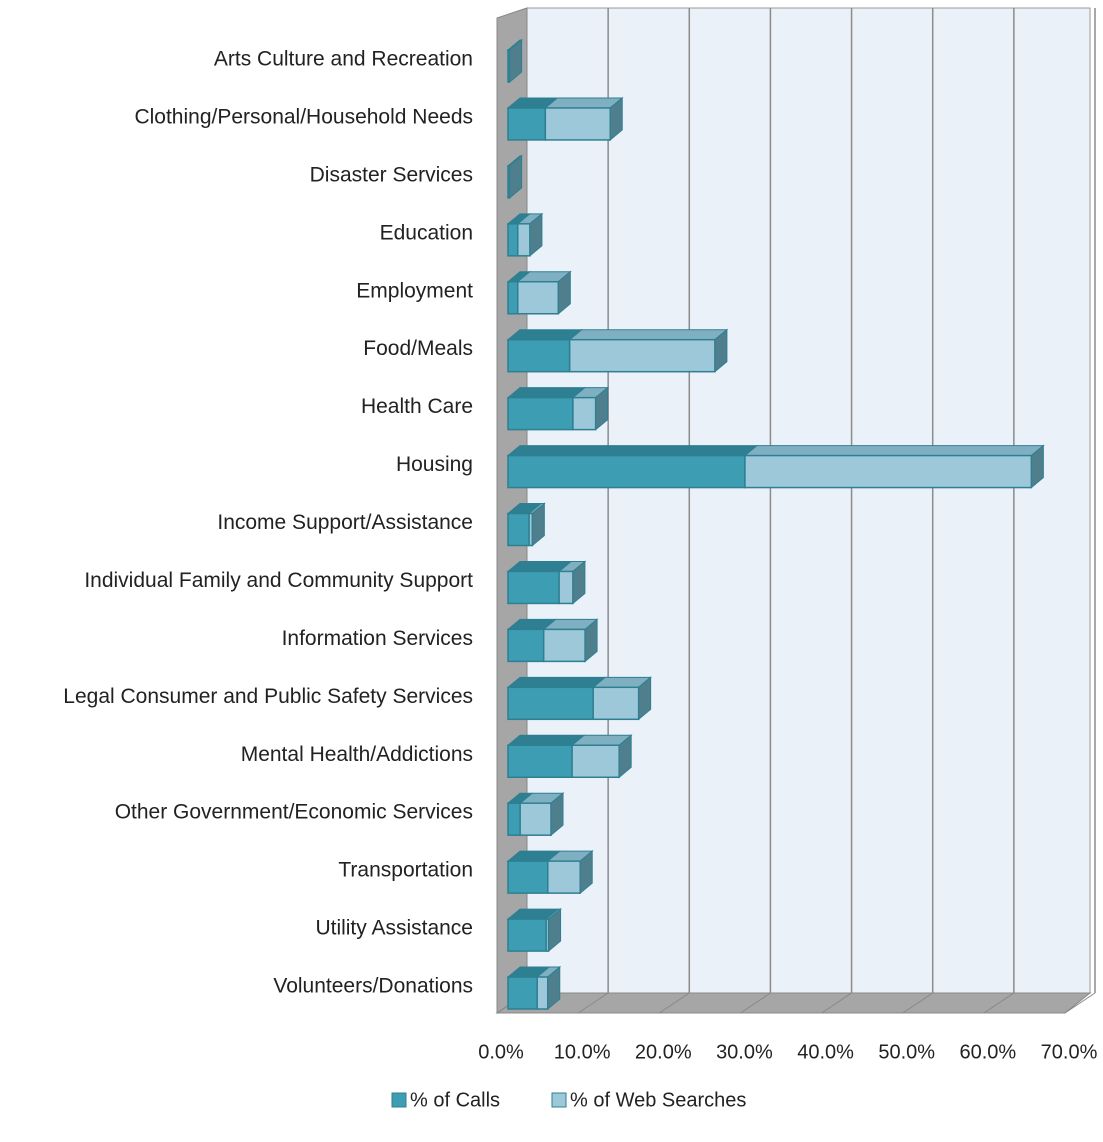 The width and height of the screenshot is (1103, 1142). What do you see at coordinates (906, 1052) in the screenshot?
I see `x-tick-label: 50.0%` at bounding box center [906, 1052].